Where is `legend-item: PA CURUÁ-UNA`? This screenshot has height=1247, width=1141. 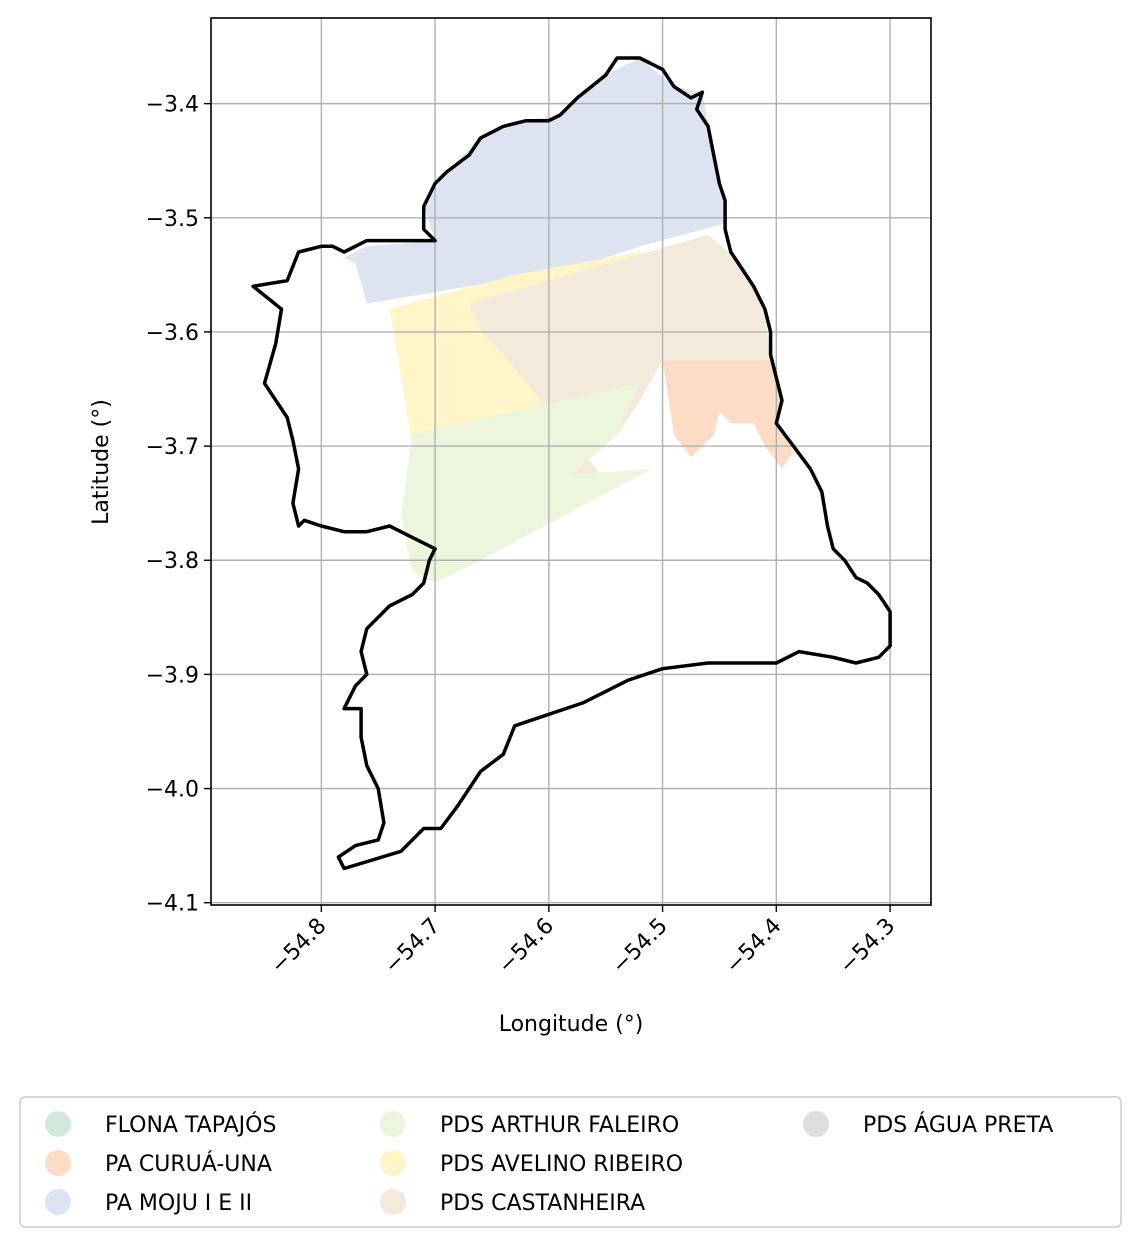
legend-item: PA CURUÁ-UNA is located at coordinates (158, 1163).